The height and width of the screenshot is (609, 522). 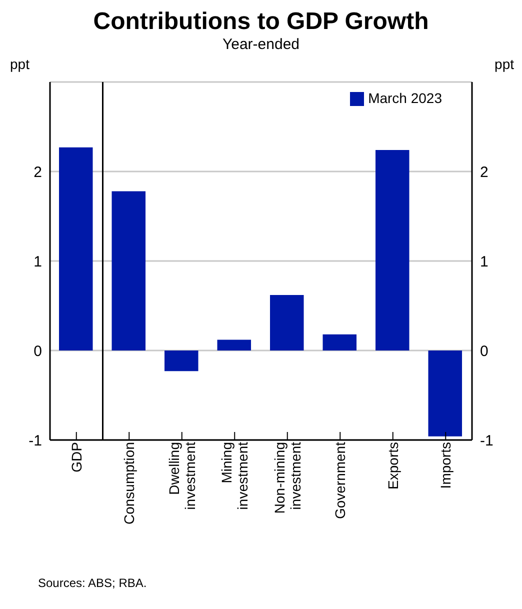 I want to click on y2-axis-title: ppt, so click(x=504, y=64).